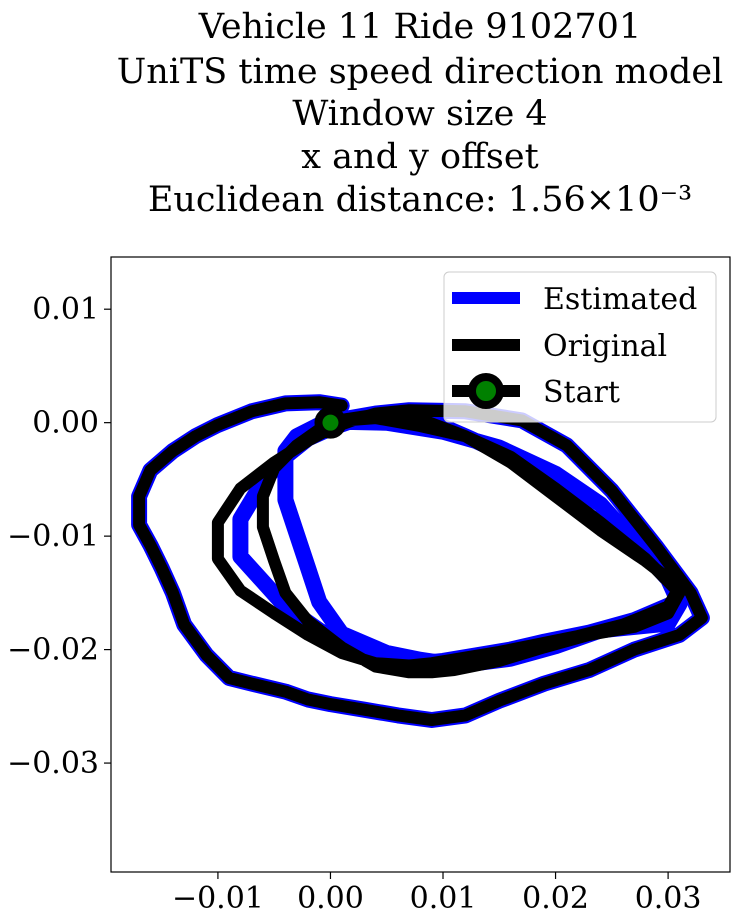  Describe the element at coordinates (218, 898) in the screenshot. I see `x-tick-label: −0.01` at that location.